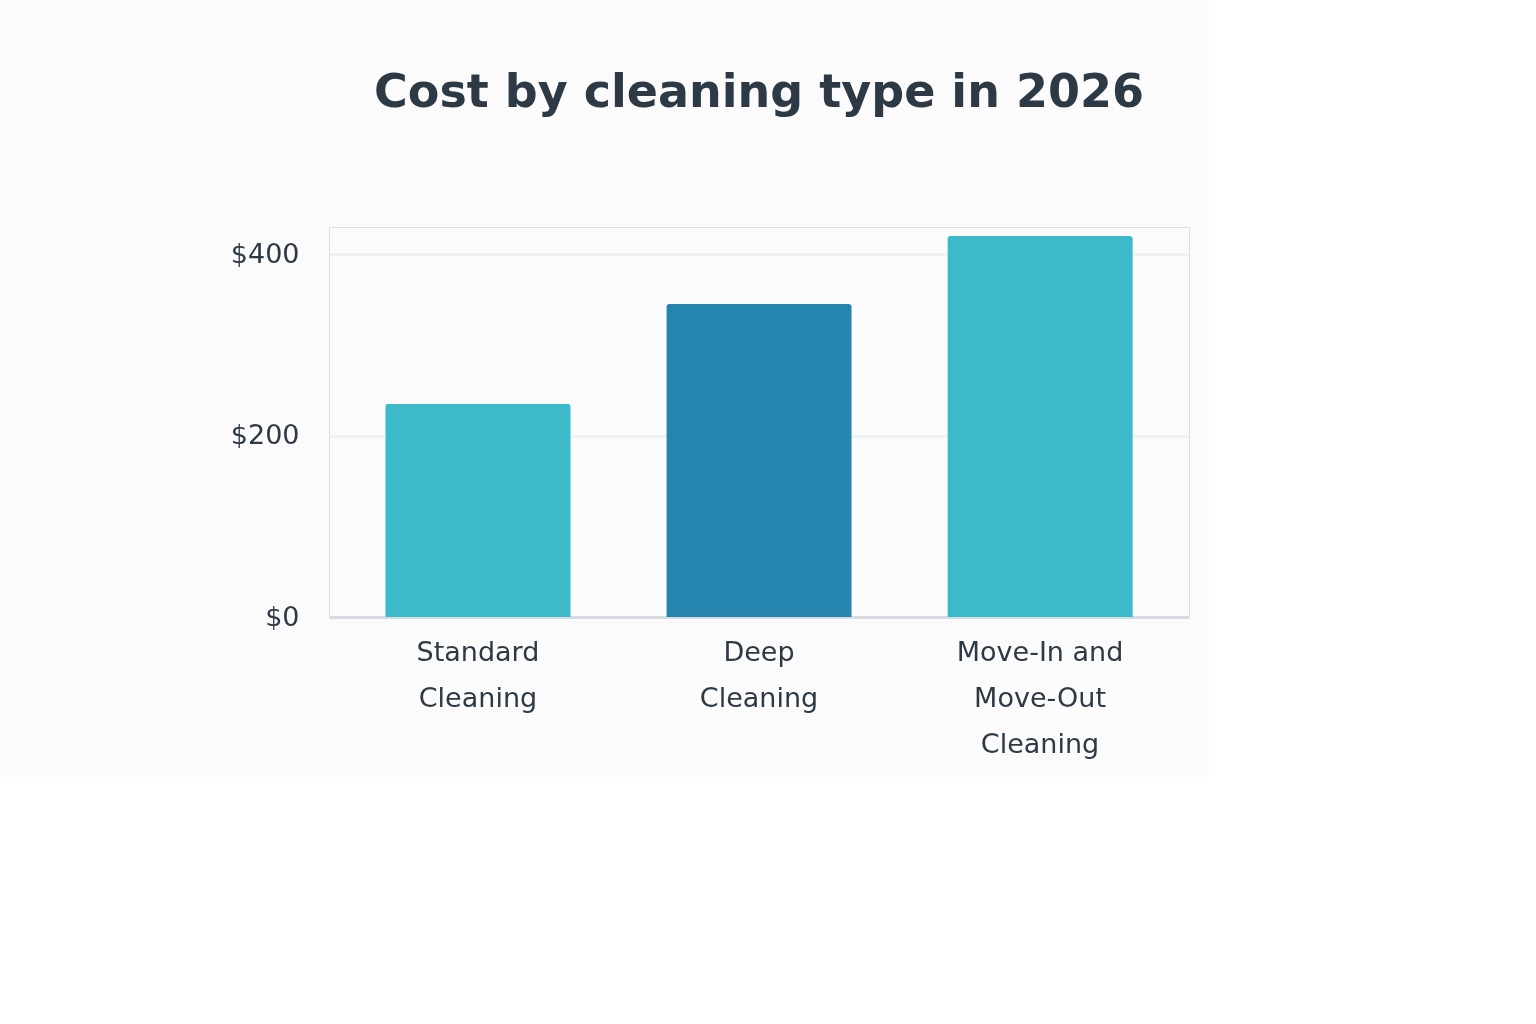 The image size is (1536, 1024). I want to click on x-tick-label: Deep Cleaning, so click(759, 674).